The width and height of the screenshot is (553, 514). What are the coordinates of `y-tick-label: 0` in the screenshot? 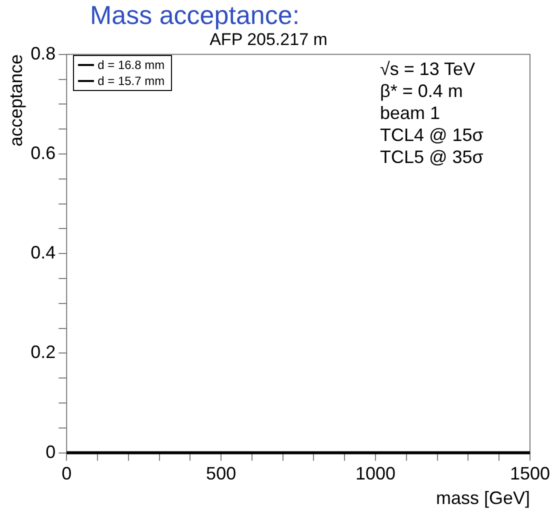 It's located at (51, 452).